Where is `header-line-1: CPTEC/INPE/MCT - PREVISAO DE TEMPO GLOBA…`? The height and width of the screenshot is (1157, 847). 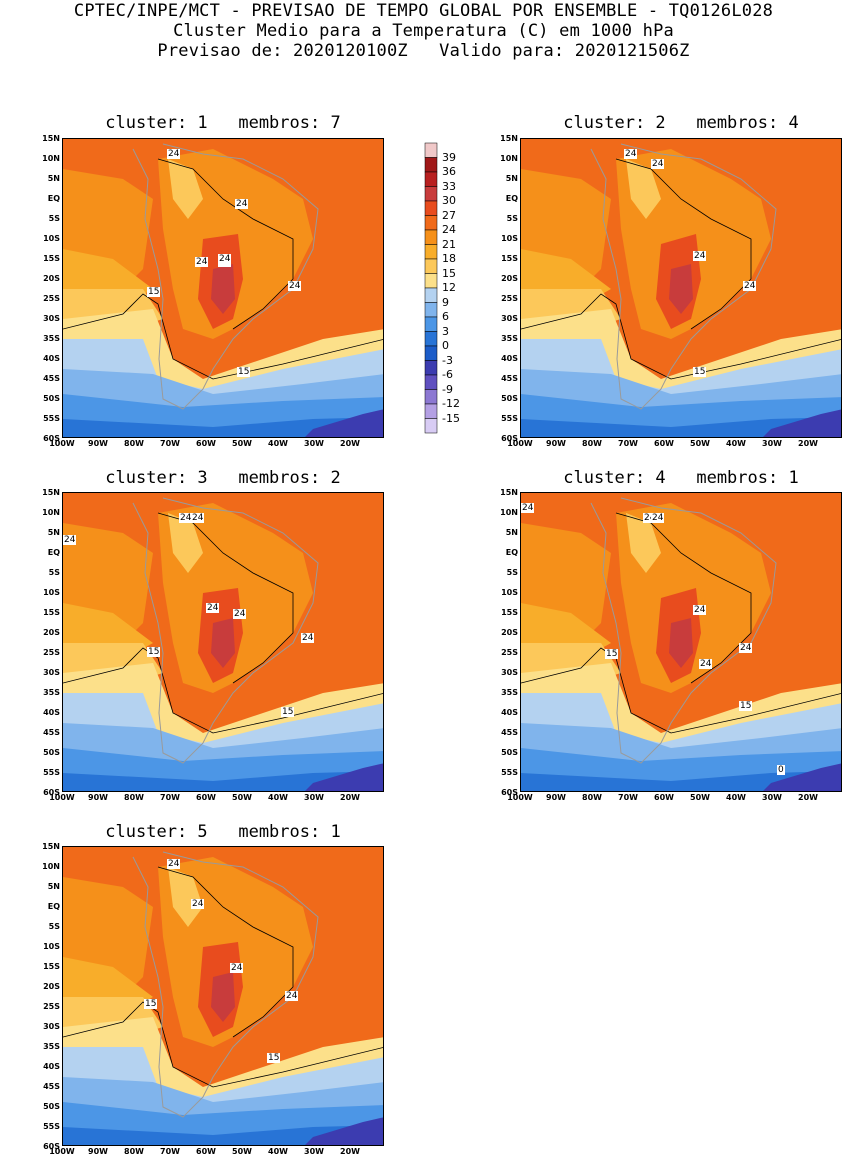
header-line-1: CPTEC/INPE/MCT - PREVISAO DE TEMPO GLOBA… is located at coordinates (423, 11).